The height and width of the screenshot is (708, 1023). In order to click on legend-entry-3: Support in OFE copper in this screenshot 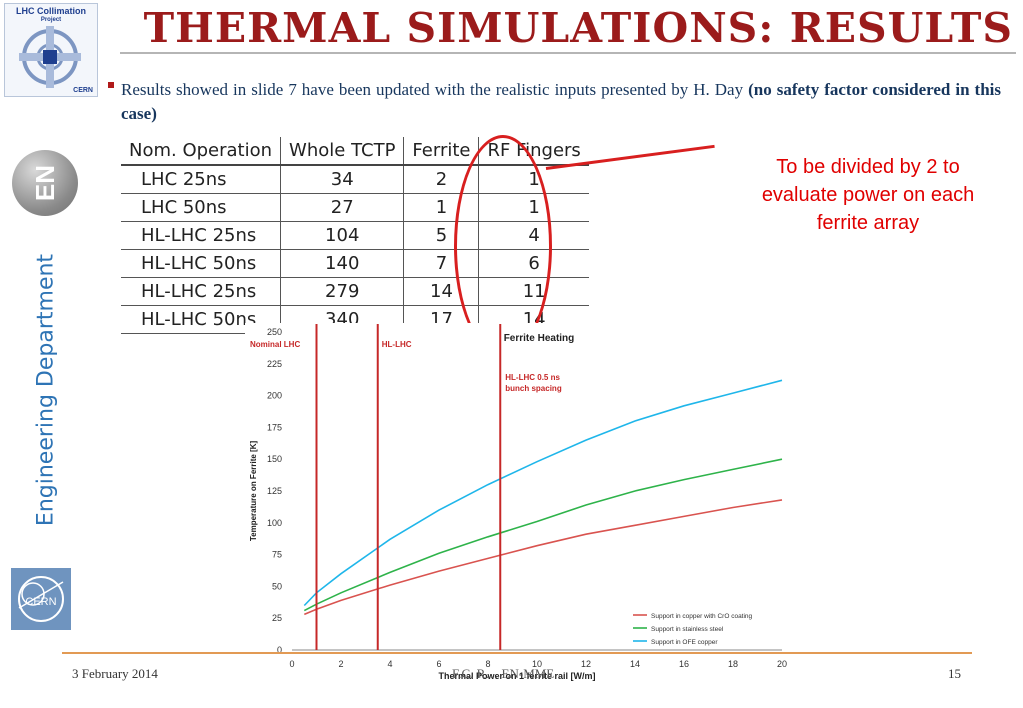, I will do `click(684, 642)`.